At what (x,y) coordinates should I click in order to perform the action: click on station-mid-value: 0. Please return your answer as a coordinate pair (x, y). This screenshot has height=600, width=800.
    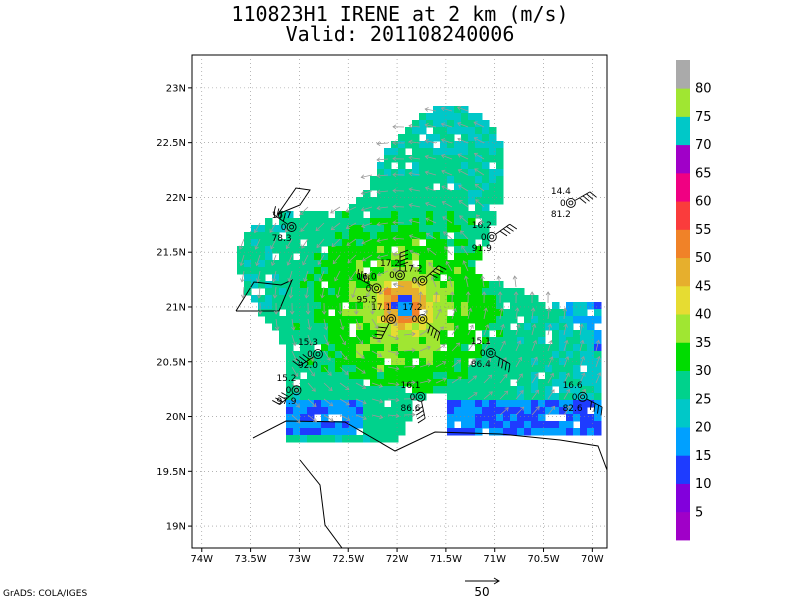
    Looking at the image, I should click on (415, 282).